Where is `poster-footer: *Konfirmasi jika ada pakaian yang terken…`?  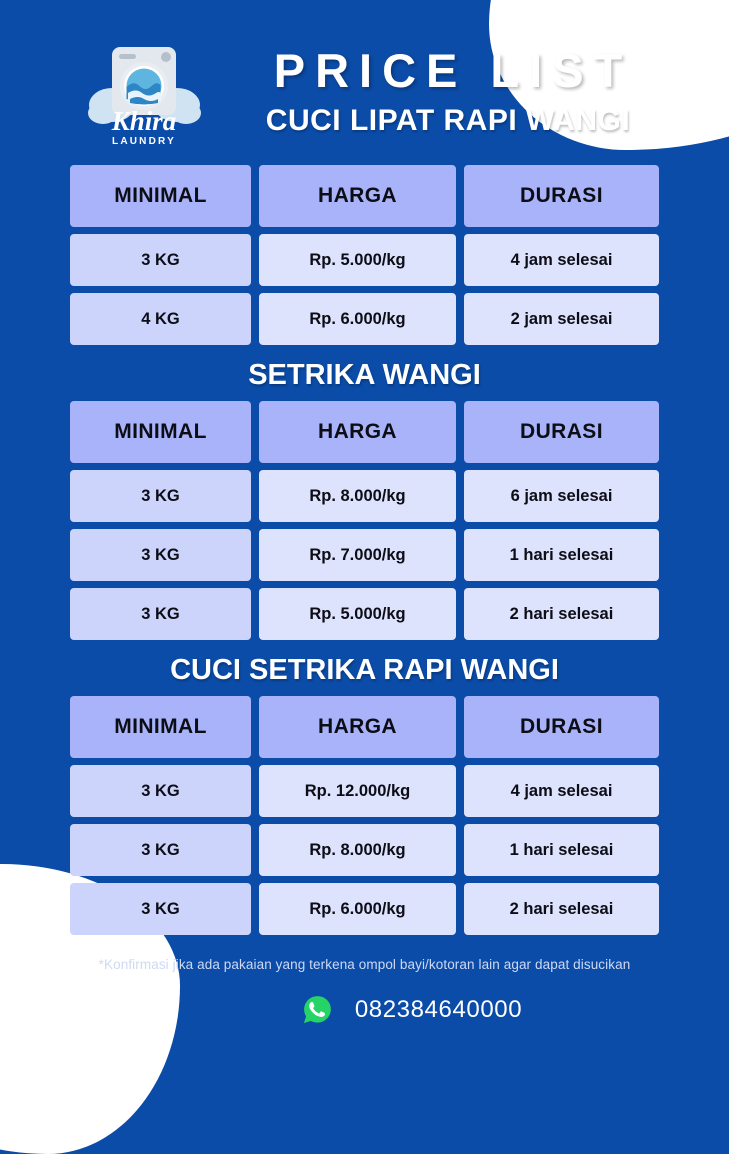
poster-footer: *Konfirmasi jika ada pakaian yang terken… is located at coordinates (364, 980).